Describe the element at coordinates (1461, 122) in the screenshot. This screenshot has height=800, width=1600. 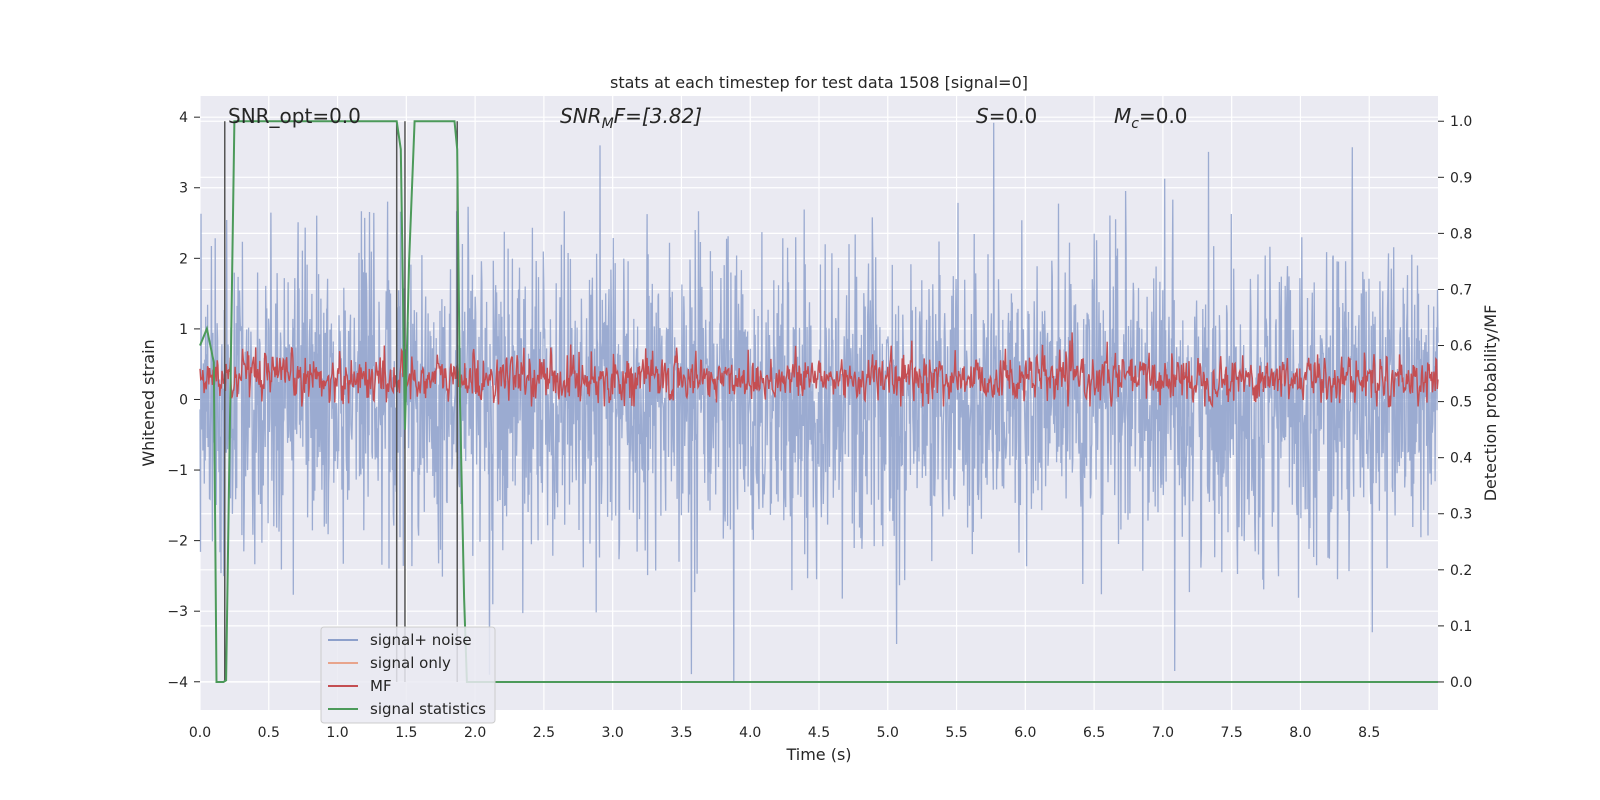
I see `y-tick-label-right: 1.0` at that location.